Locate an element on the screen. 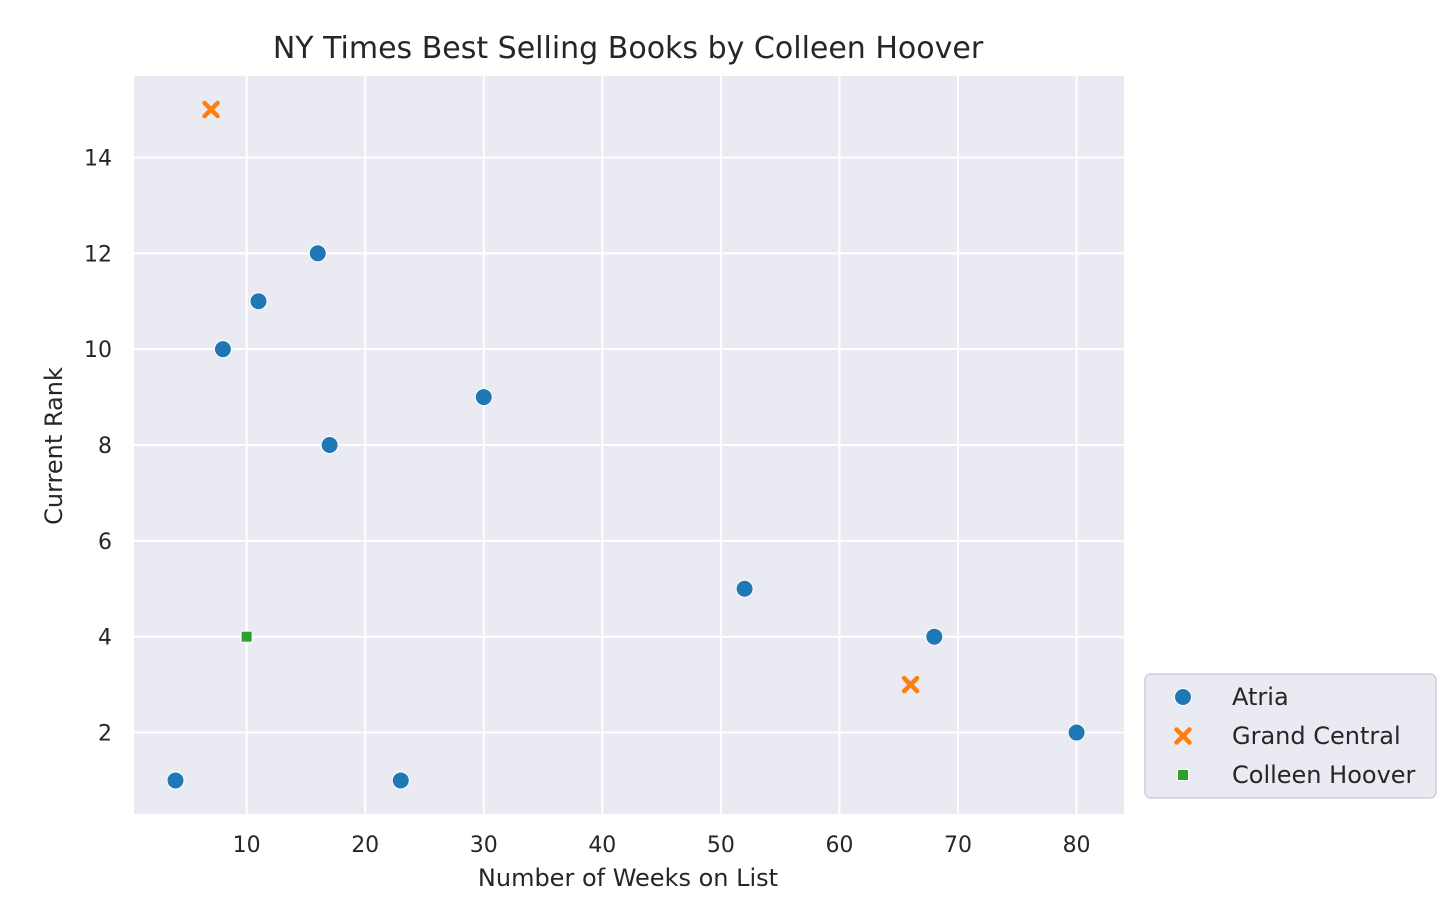 The height and width of the screenshot is (913, 1454). x-tick-label: 80 is located at coordinates (1077, 845).